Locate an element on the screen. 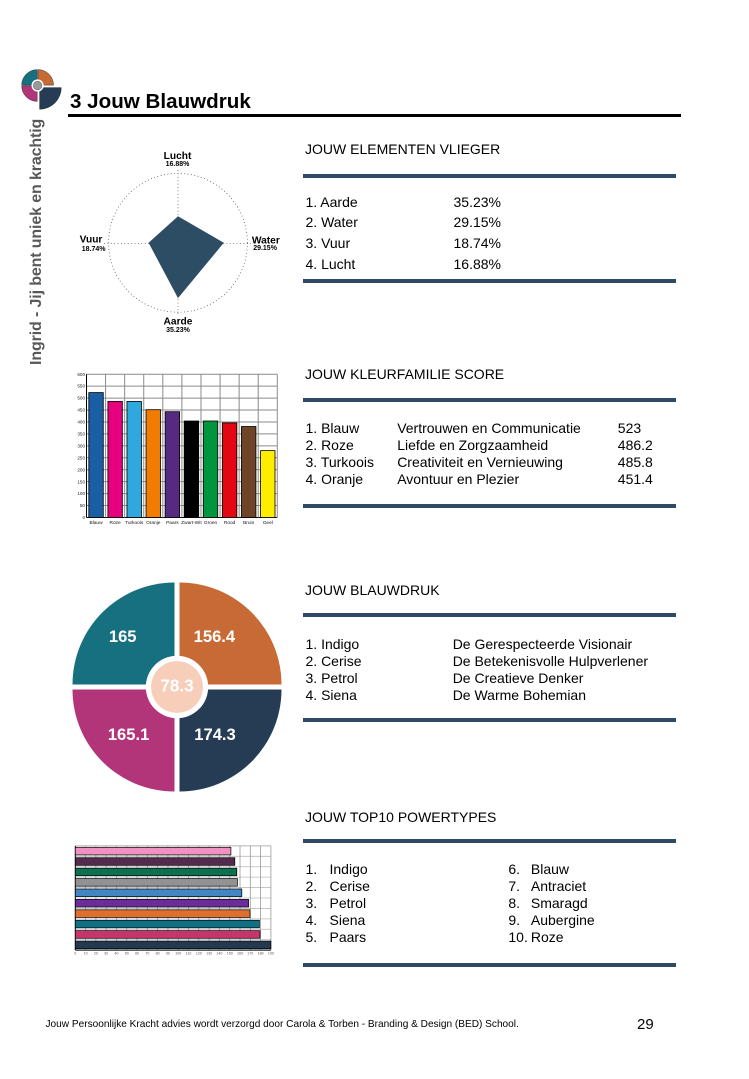 This screenshot has height=1079, width=749. svg-text: 120 is located at coordinates (199, 953).